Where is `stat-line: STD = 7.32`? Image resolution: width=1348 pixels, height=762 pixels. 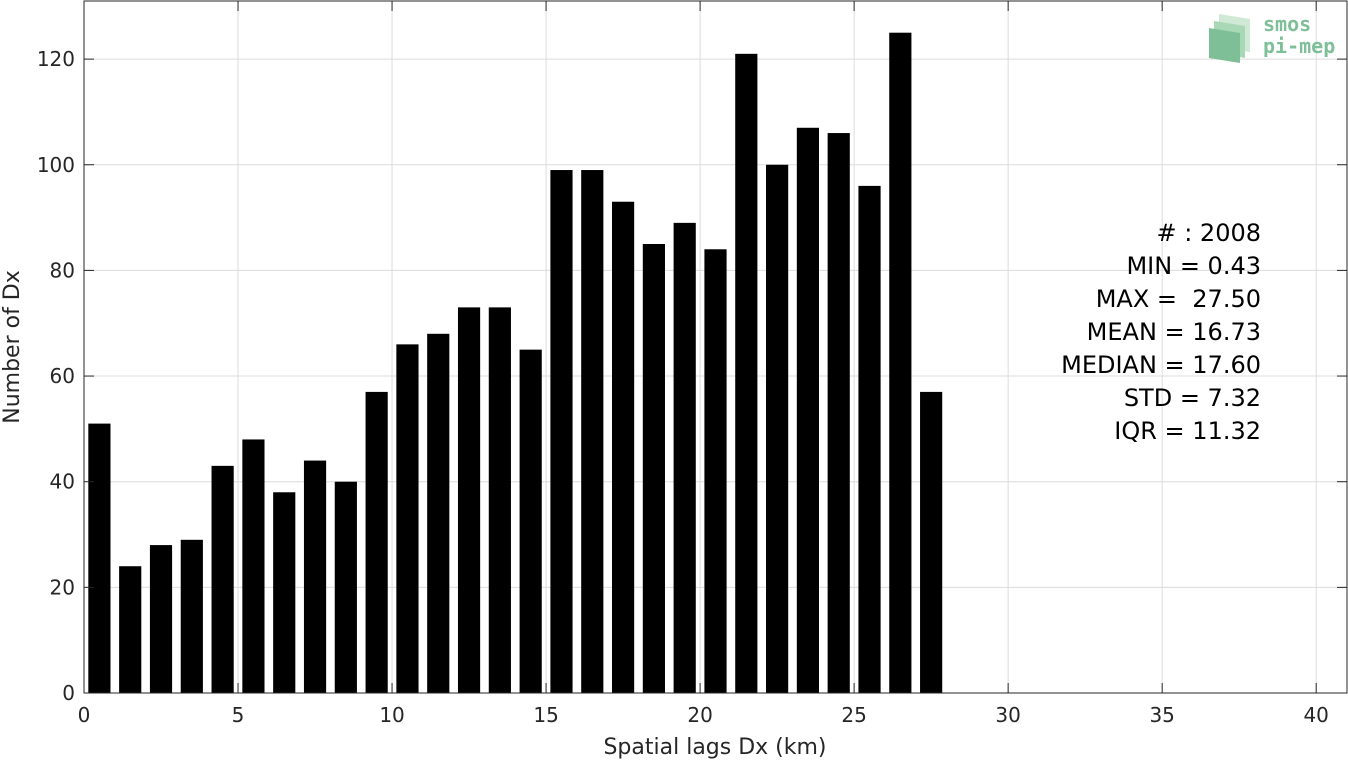
stat-line: STD = 7.32 is located at coordinates (1192, 398).